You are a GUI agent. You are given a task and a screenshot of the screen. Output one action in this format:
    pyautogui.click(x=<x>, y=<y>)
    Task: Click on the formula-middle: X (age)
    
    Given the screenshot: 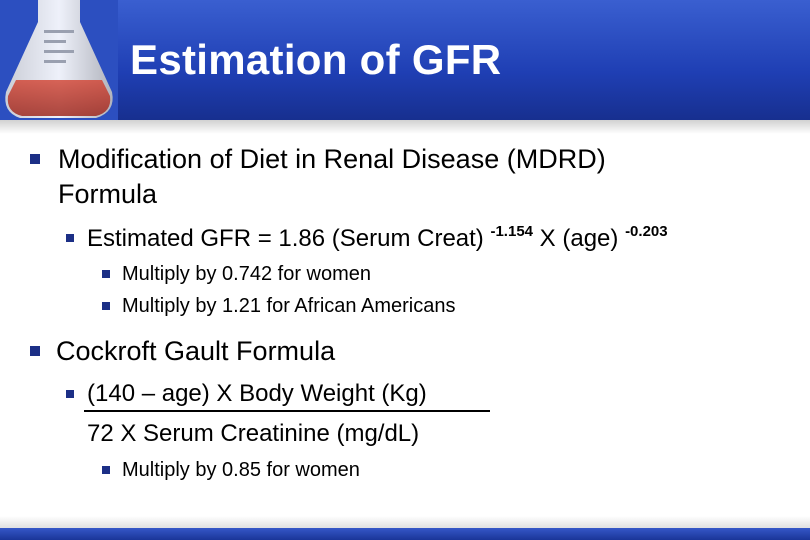 What is the action you would take?
    pyautogui.click(x=579, y=238)
    